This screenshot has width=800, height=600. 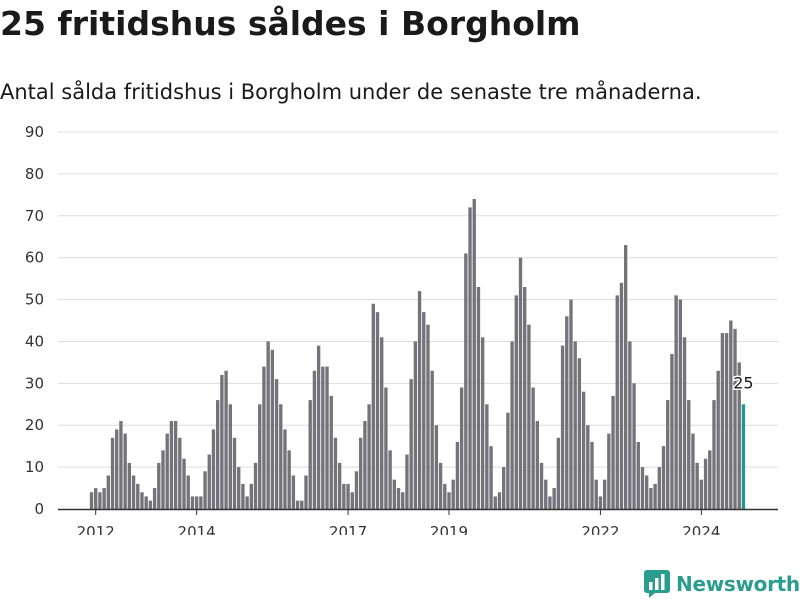 I want to click on x-tick-label: 2014, so click(x=197, y=529).